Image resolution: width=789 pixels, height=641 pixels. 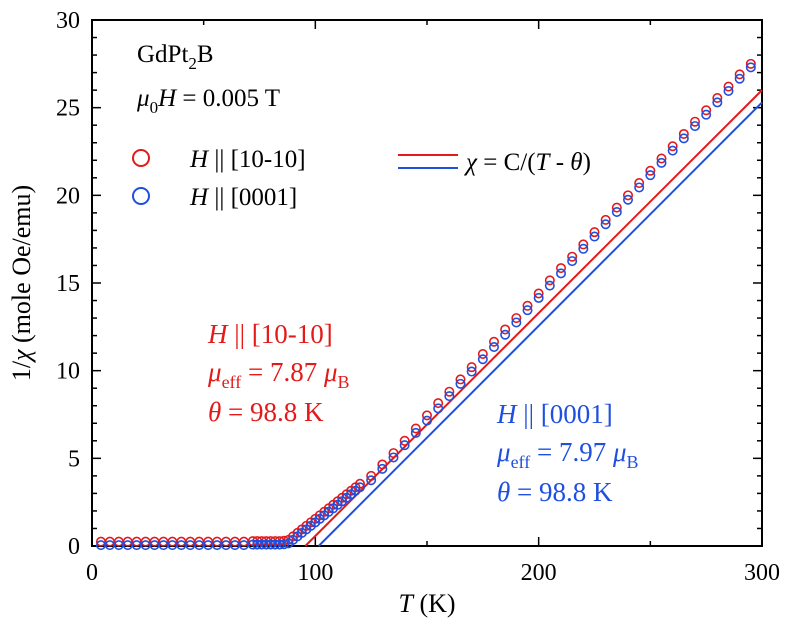 I want to click on sample-field: μ0H = 0.005 T, so click(x=208, y=101).